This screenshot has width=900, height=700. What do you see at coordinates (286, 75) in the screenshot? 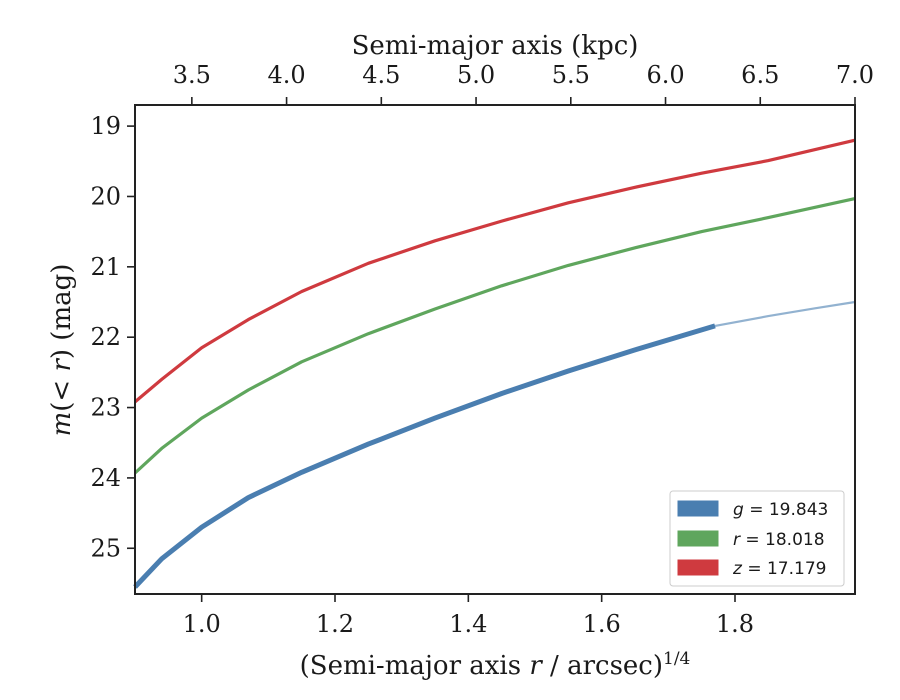
I see `top-tick-label: 4.0` at bounding box center [286, 75].